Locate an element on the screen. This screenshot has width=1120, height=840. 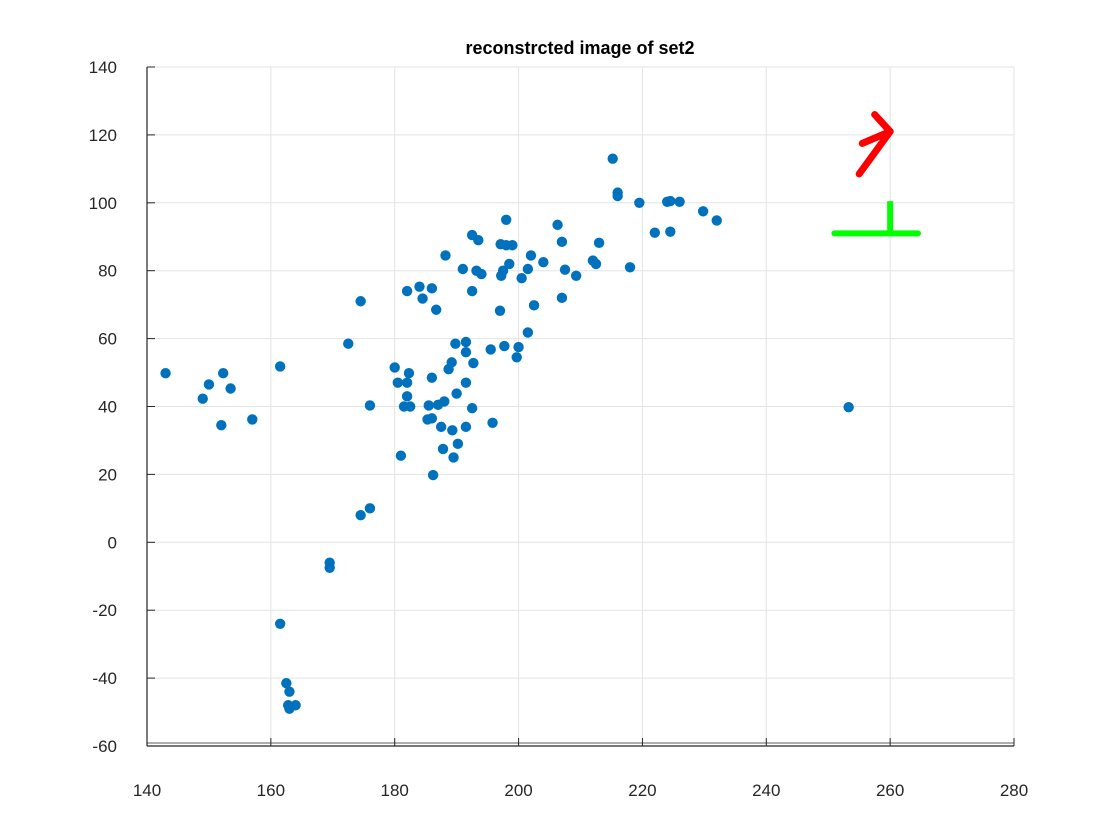
x-tick-label: 280 is located at coordinates (1014, 790).